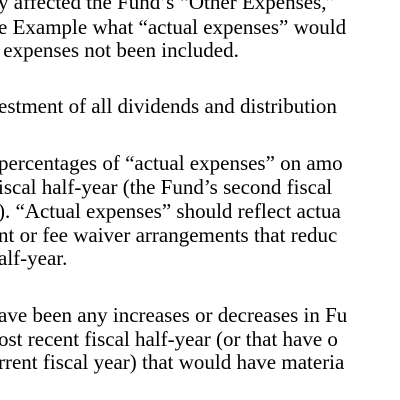 Image resolution: width=400 pixels, height=400 pixels. Describe the element at coordinates (34, 258) in the screenshot. I see `text-line: alf-year.` at that location.